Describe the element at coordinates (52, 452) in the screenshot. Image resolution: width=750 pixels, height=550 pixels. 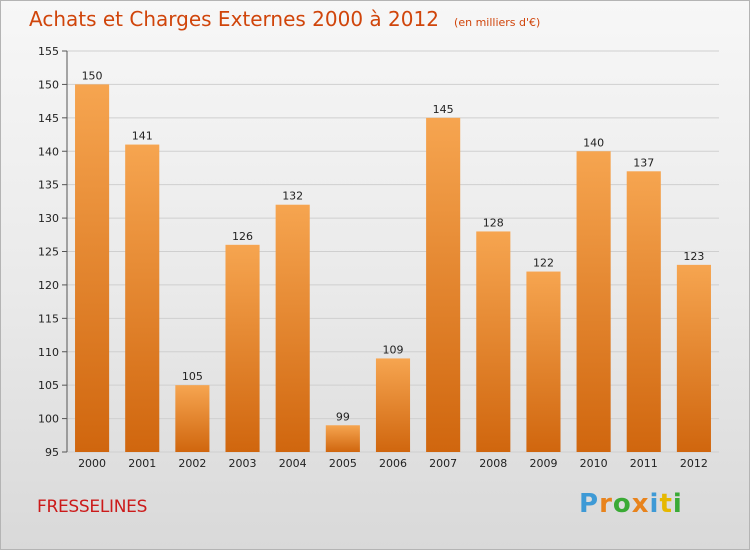
I see `y-tick-label: 95` at that location.